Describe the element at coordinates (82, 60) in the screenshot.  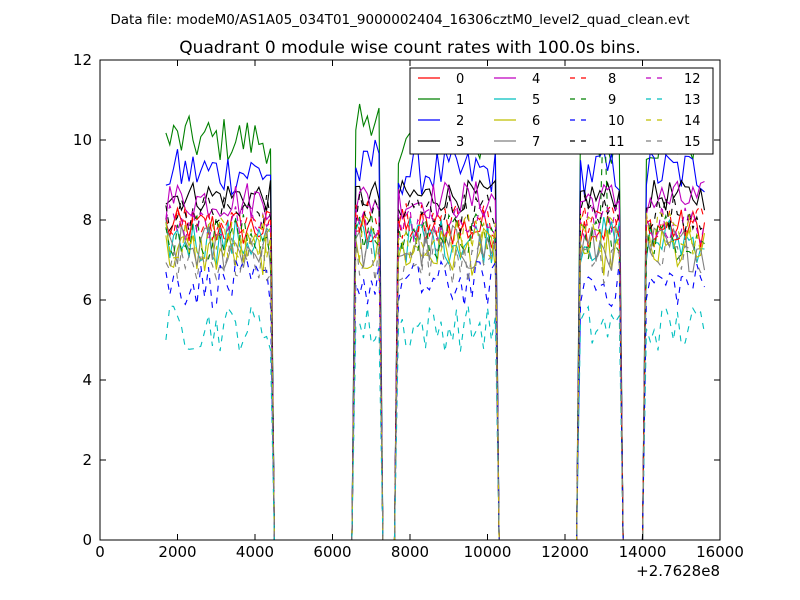
I see `y-tick-label: 12` at that location.